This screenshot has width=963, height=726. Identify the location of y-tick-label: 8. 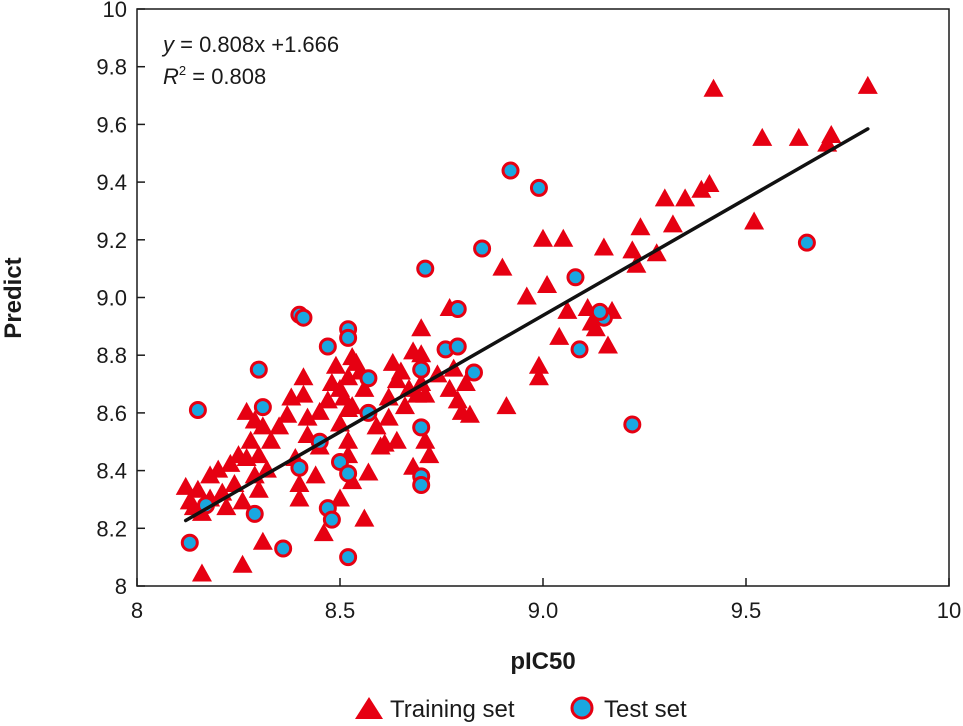
(121, 586).